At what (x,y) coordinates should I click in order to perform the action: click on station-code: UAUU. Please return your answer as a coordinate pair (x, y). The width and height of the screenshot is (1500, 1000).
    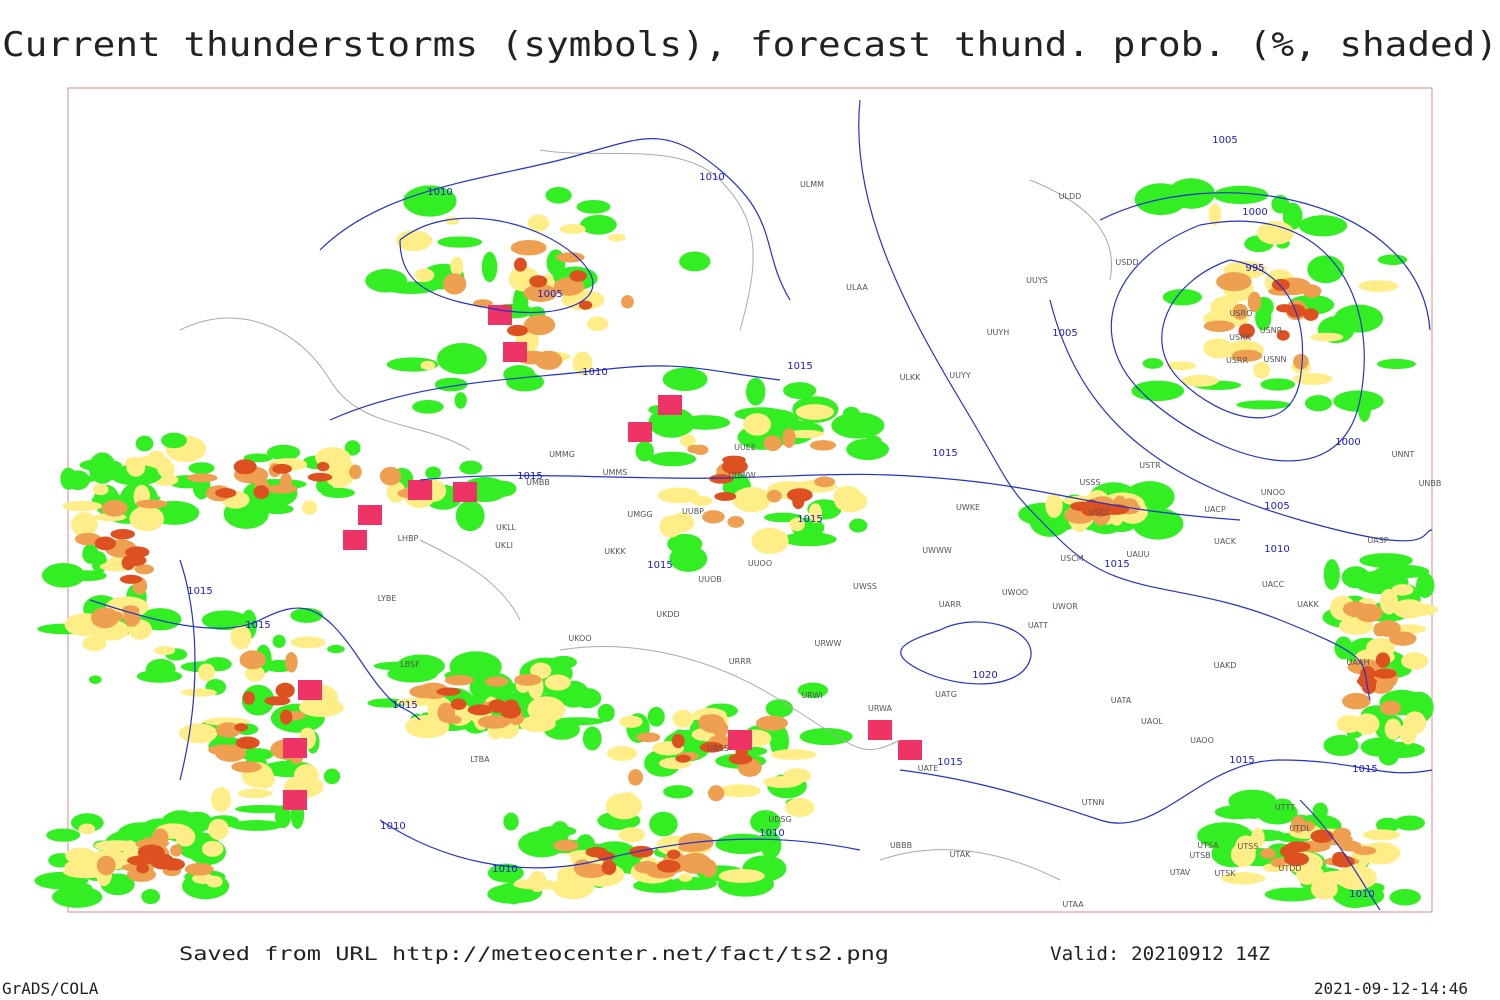
    Looking at the image, I should click on (1137, 554).